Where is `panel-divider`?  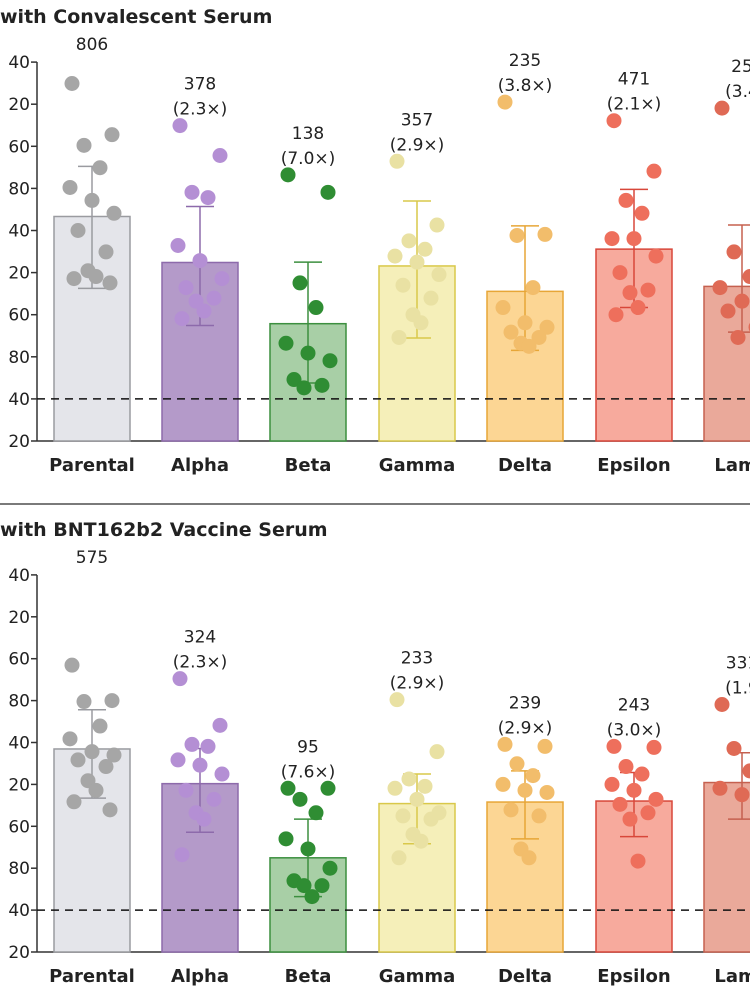 panel-divider is located at coordinates (375, 504).